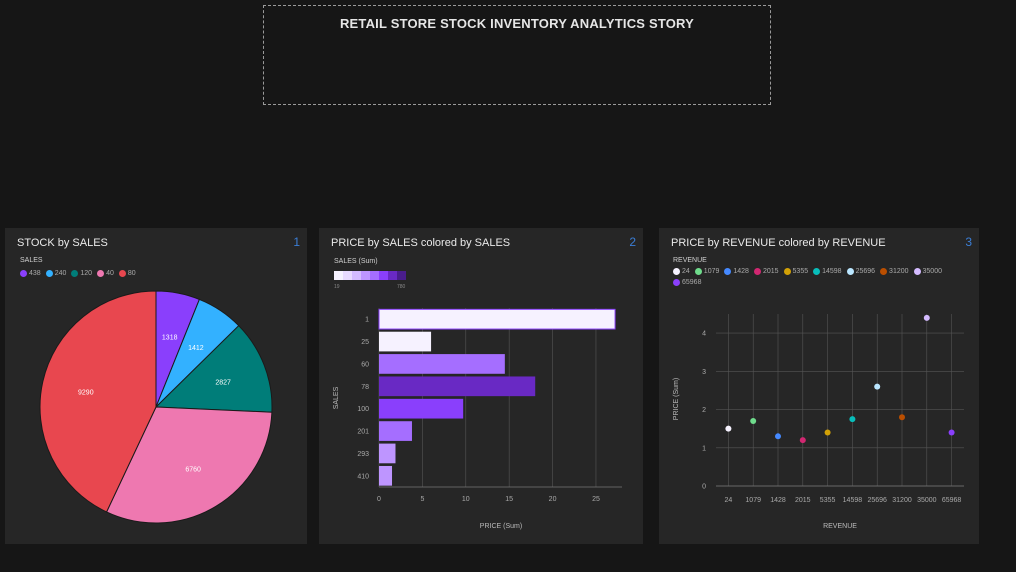  Describe the element at coordinates (690, 260) in the screenshot. I see `legend-title: REVENUE` at that location.